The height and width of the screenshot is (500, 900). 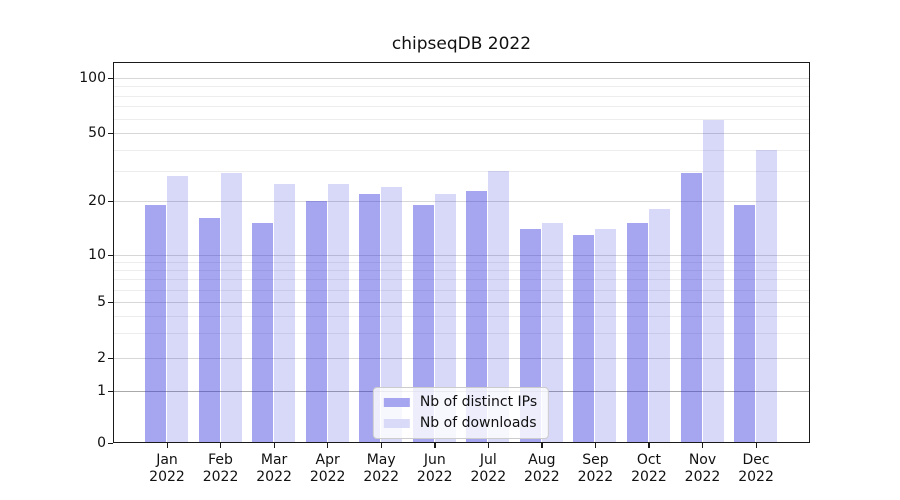 What do you see at coordinates (649, 468) in the screenshot?
I see `x-tick-label-oct: Oct 2022` at bounding box center [649, 468].